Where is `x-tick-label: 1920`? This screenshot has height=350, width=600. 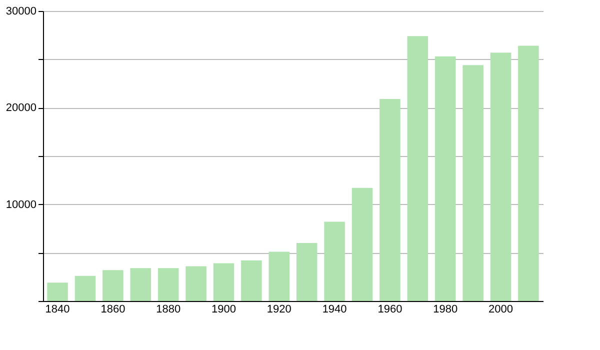 x-tick-label: 1920 is located at coordinates (279, 310).